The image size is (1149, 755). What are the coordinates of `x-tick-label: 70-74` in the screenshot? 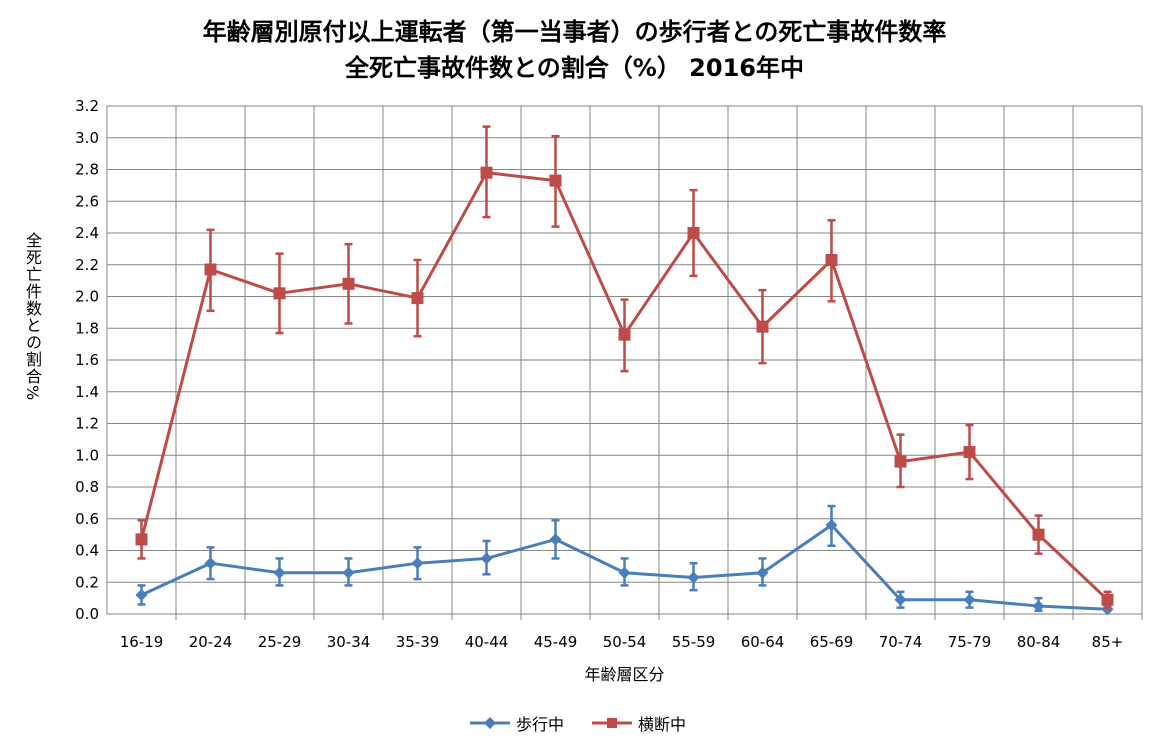 It's located at (901, 642).